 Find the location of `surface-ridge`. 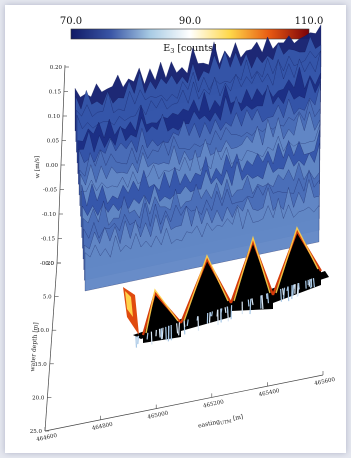

surface-ridge is located at coordinates (202, 245).